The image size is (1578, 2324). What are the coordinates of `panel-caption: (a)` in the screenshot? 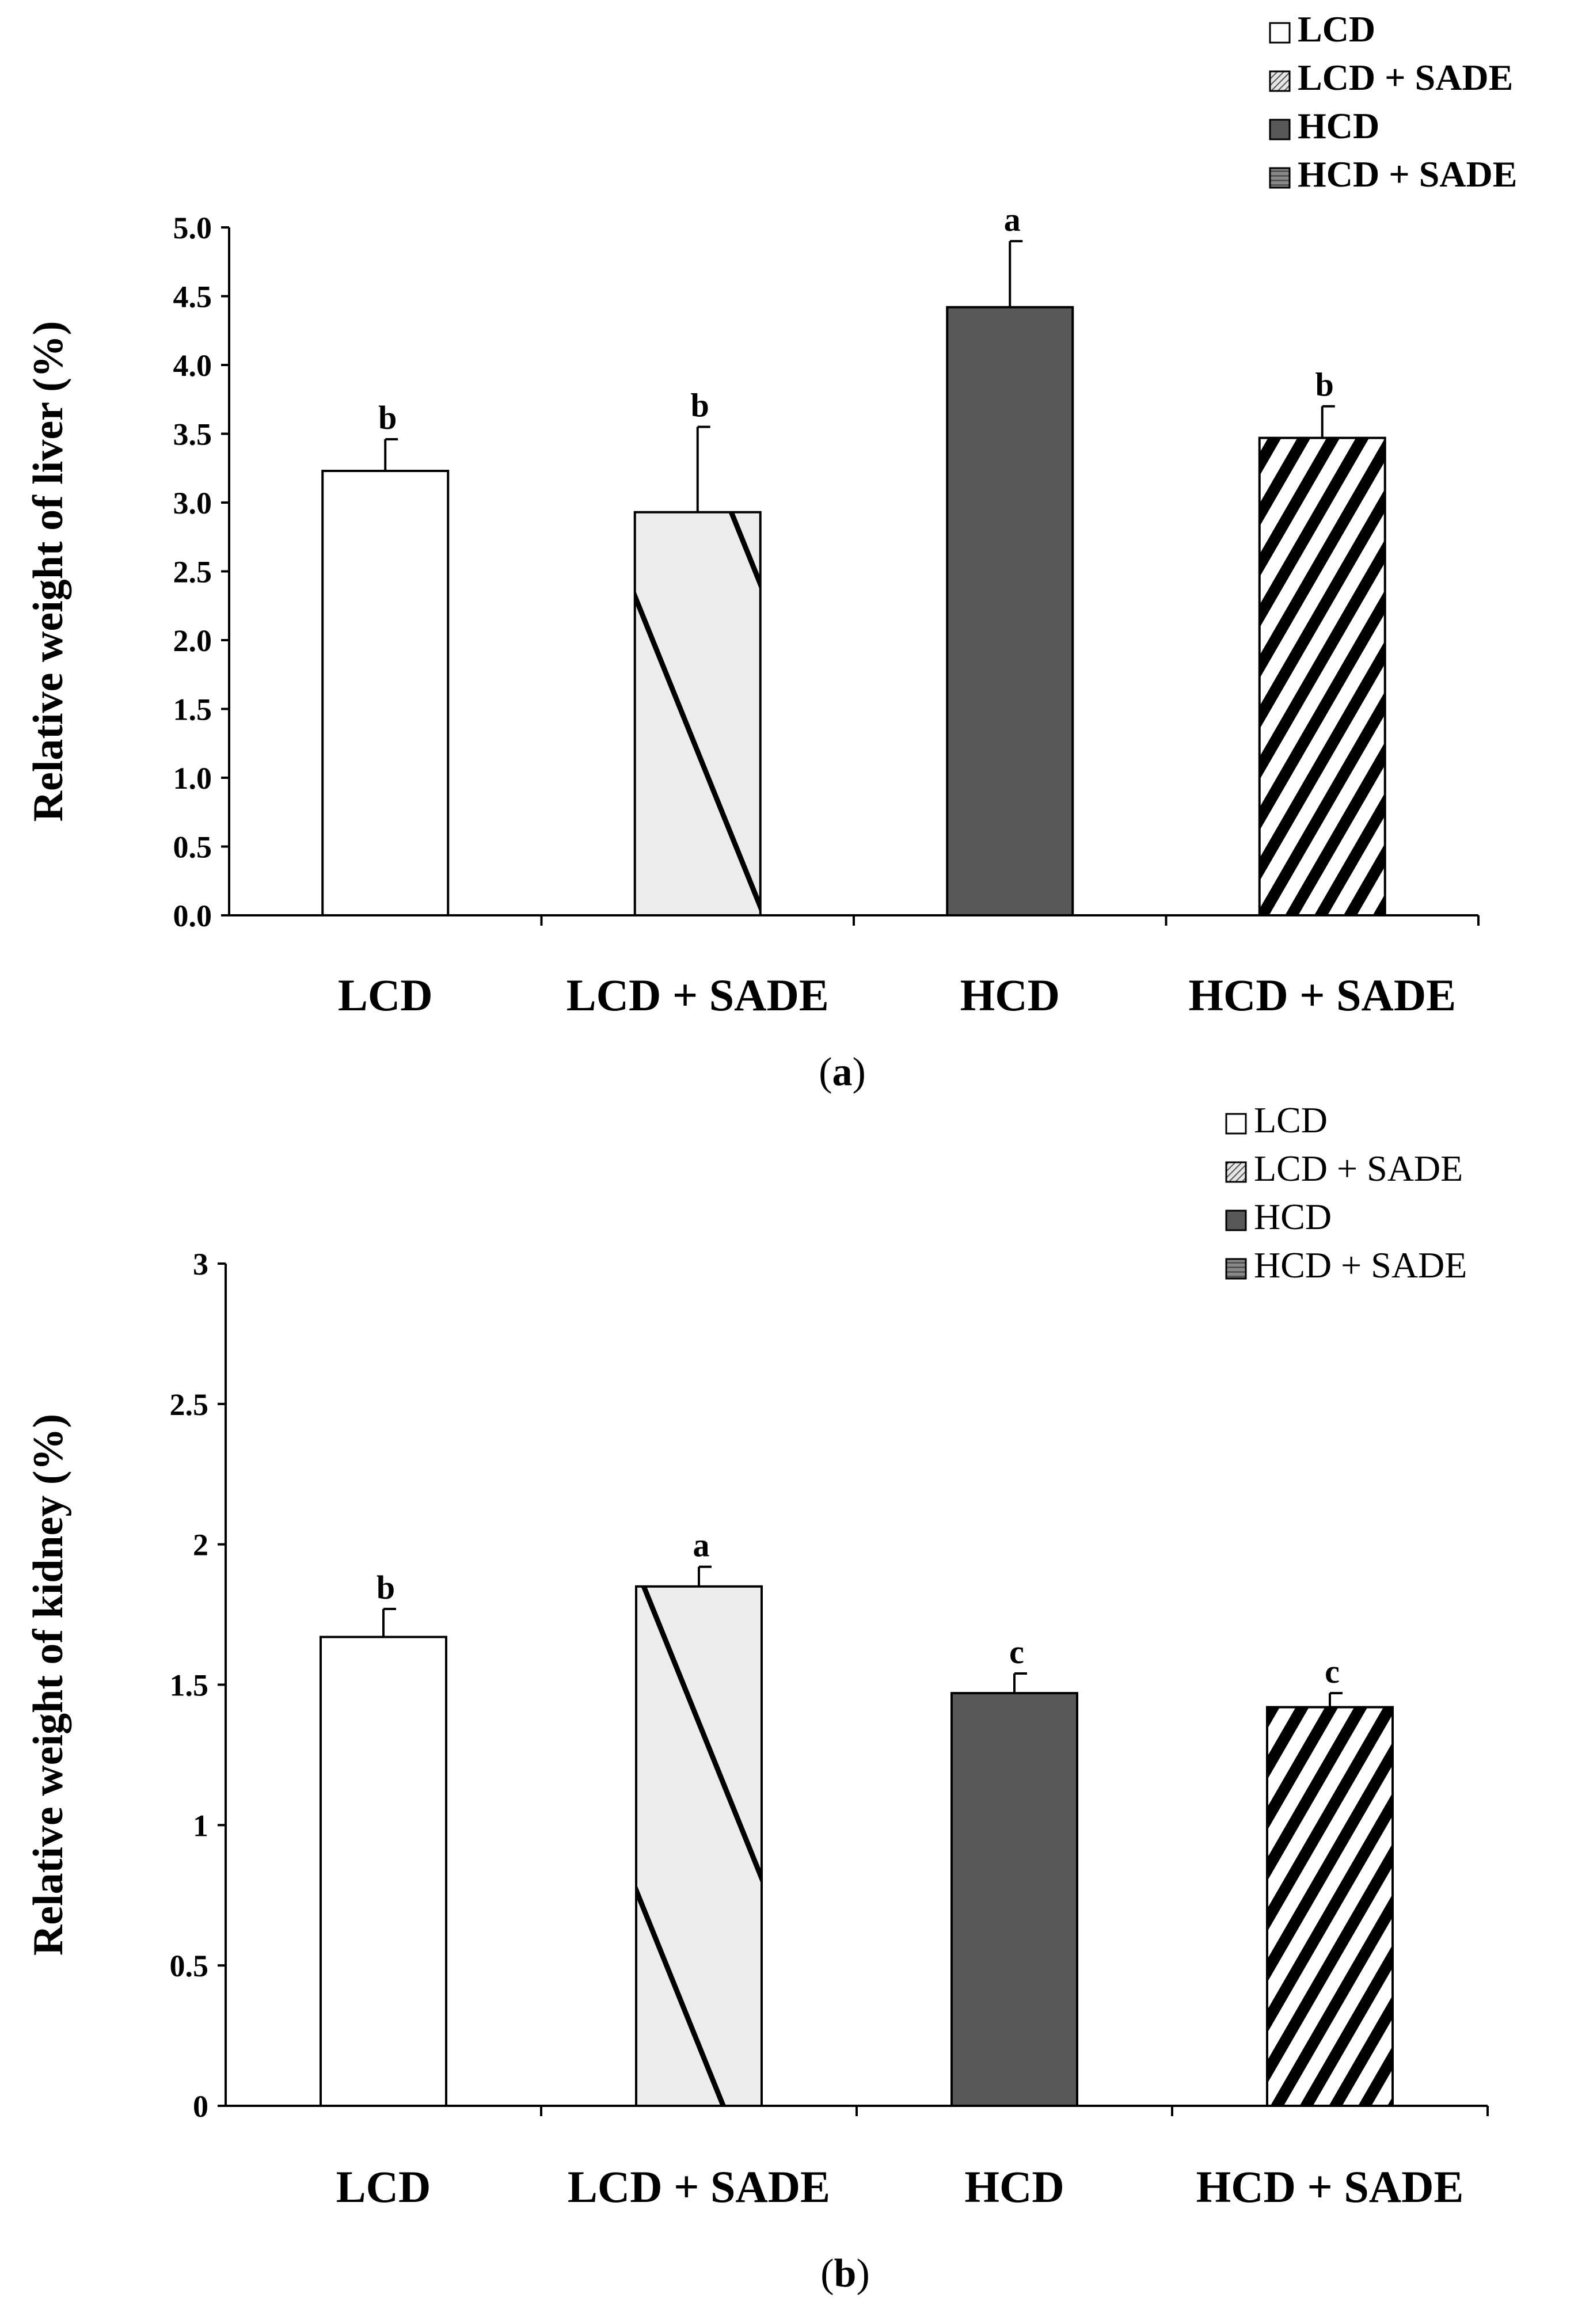 It's located at (842, 1072).